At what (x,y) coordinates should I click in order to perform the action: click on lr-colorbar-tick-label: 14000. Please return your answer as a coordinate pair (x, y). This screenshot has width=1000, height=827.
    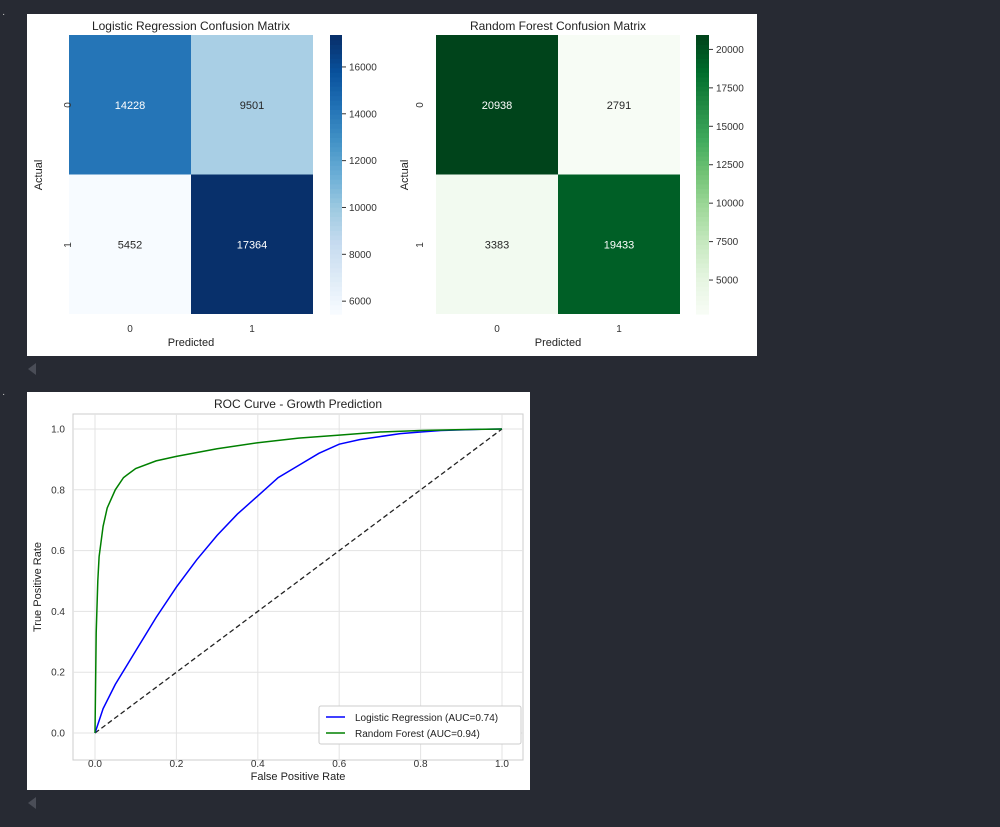
    Looking at the image, I should click on (363, 114).